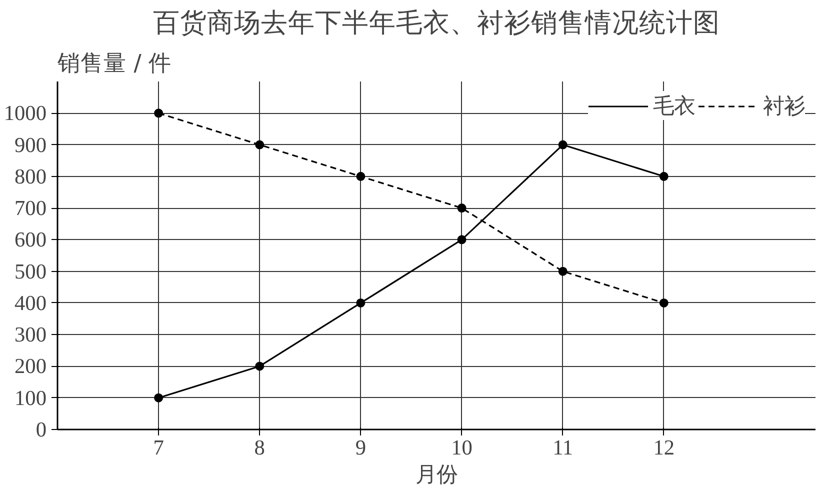 This screenshot has width=831, height=496. What do you see at coordinates (114, 63) in the screenshot?
I see `y-axis-title: 销售量 / 件` at bounding box center [114, 63].